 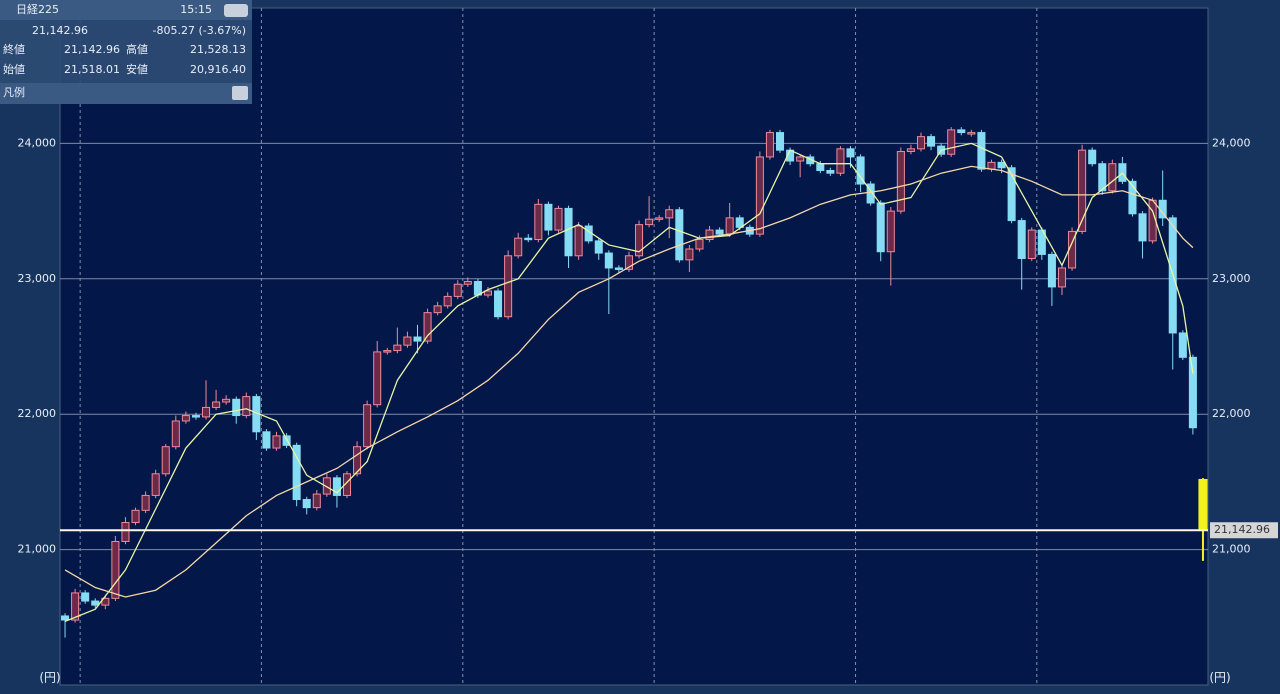 What do you see at coordinates (14, 49) in the screenshot?
I see `close-label: 終値` at bounding box center [14, 49].